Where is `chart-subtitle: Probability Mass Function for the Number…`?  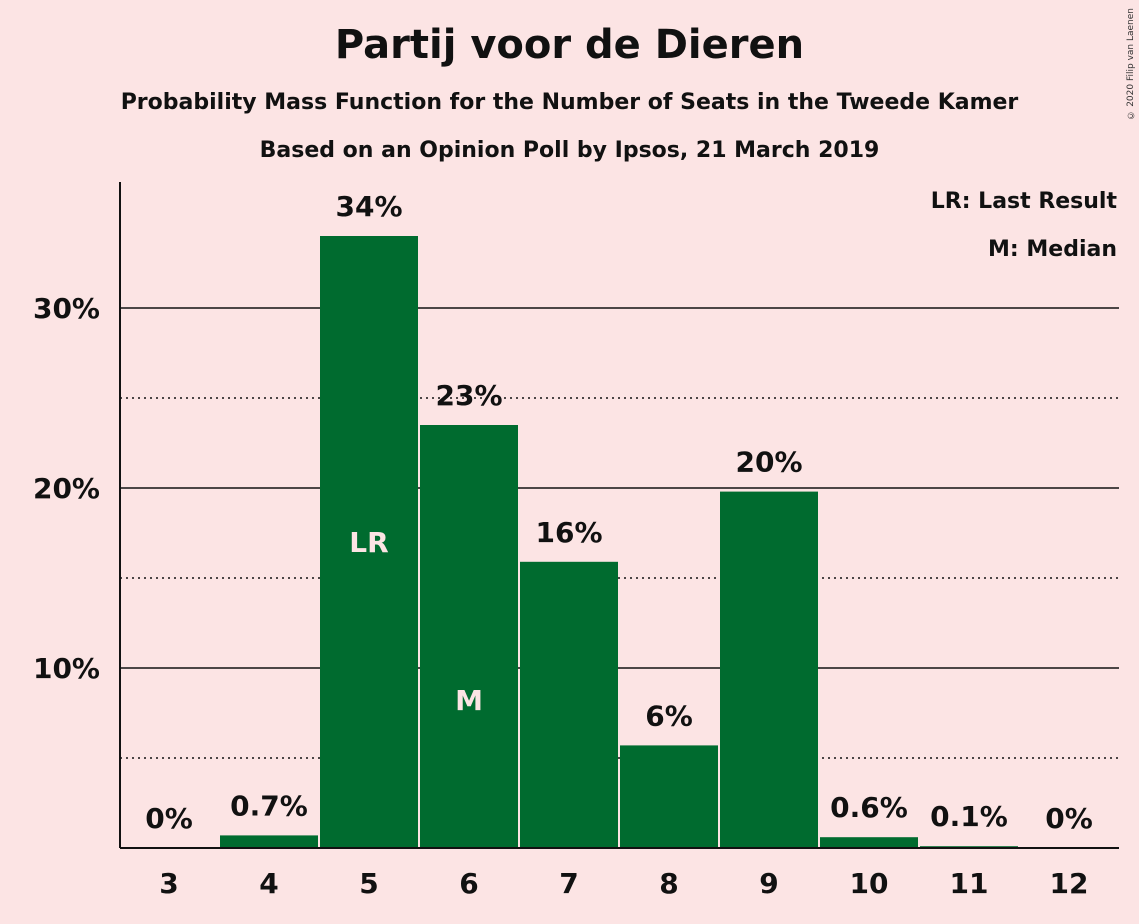 chart-subtitle: Probability Mass Function for the Number… is located at coordinates (569, 102).